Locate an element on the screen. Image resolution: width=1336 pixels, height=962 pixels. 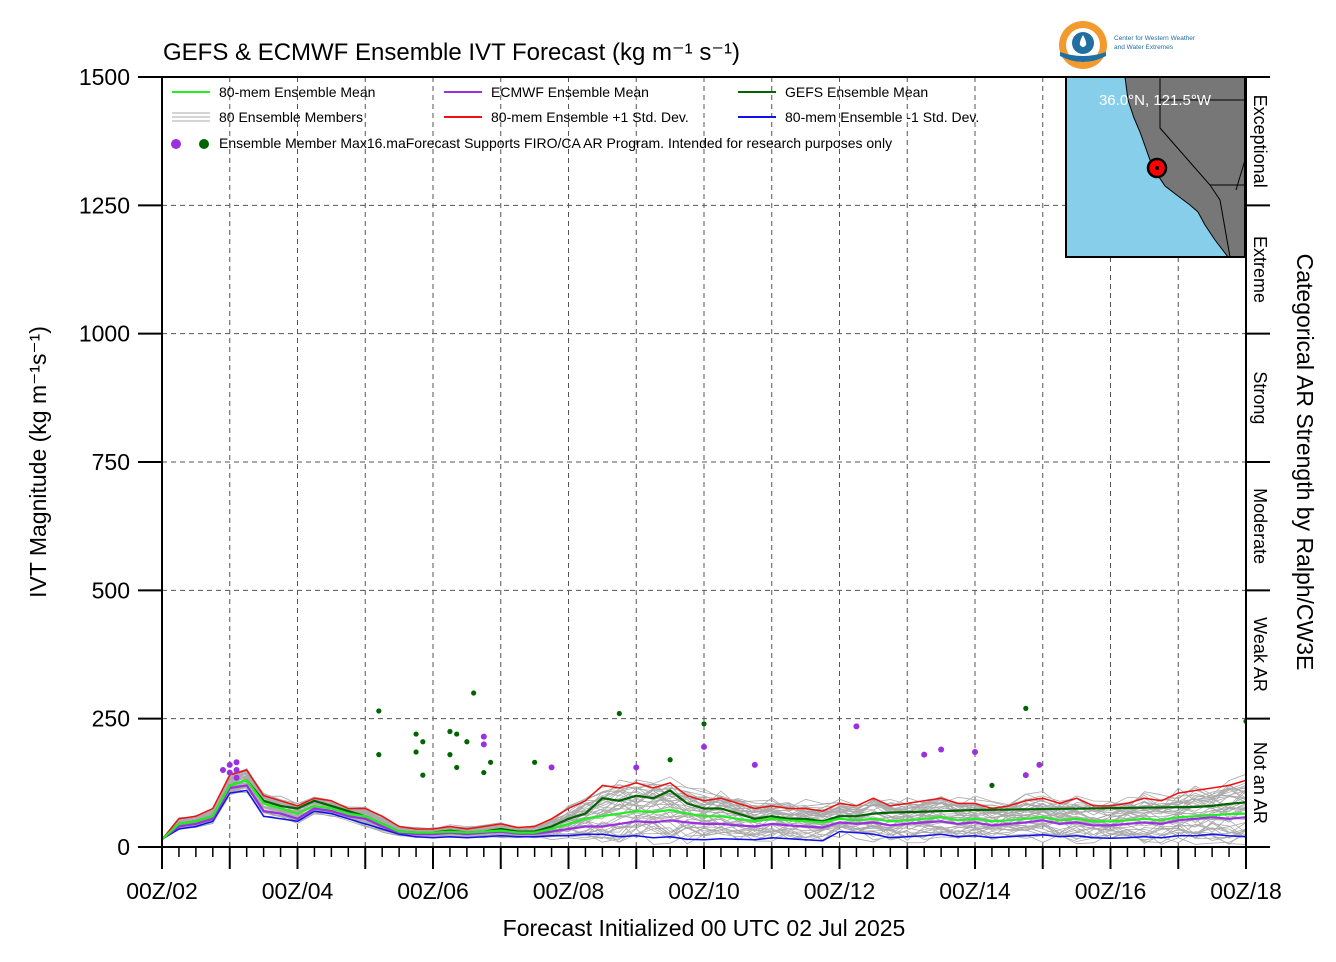
x-axis-label: Forecast Initialized 00 UTC 02 Jul 2025 is located at coordinates (704, 928).